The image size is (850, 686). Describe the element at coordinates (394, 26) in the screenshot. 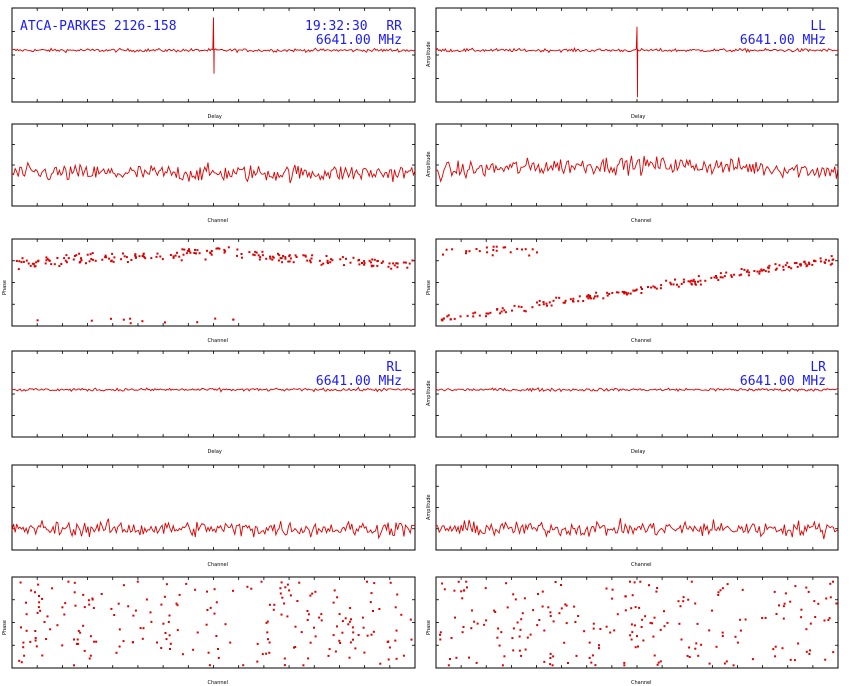

I see `rr-polarization: RR` at that location.